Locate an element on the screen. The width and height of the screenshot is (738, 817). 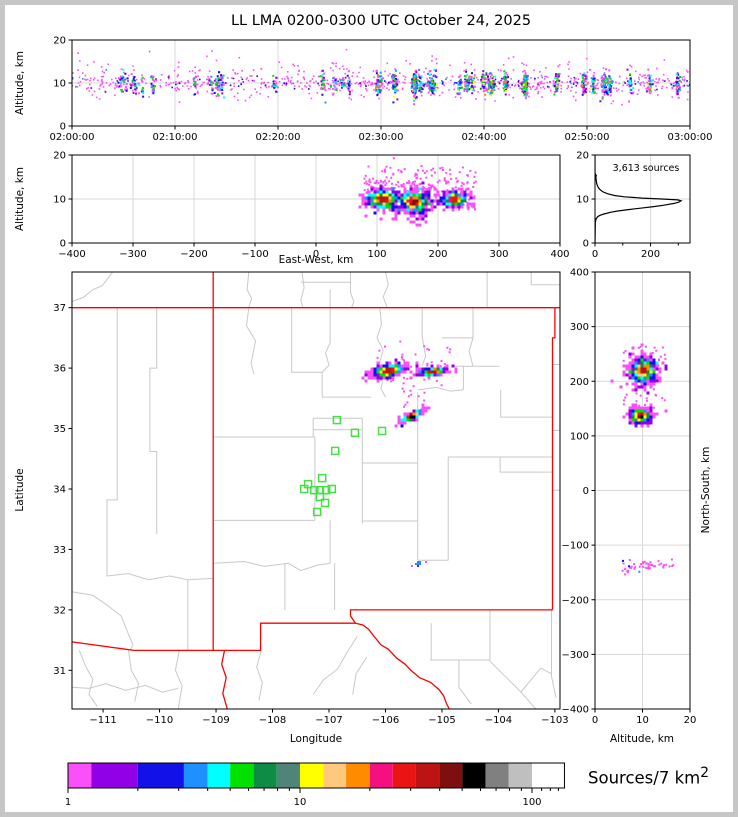
tick-label: −105 is located at coordinates (441, 720).